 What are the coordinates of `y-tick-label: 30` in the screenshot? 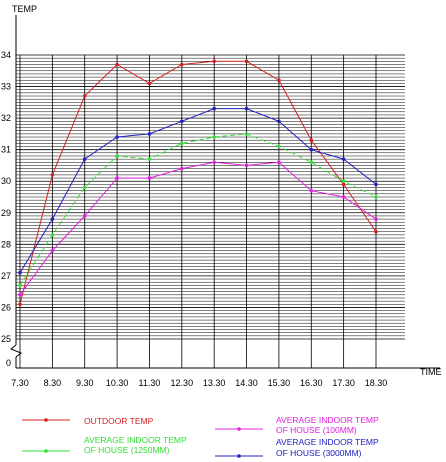 It's located at (6, 181).